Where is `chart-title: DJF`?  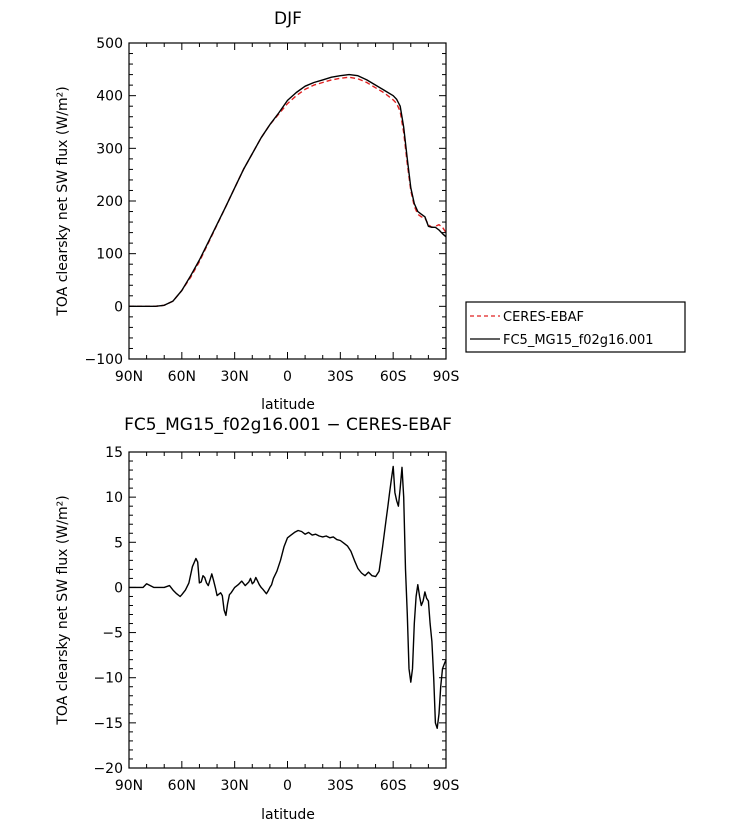
chart-title: DJF is located at coordinates (288, 19).